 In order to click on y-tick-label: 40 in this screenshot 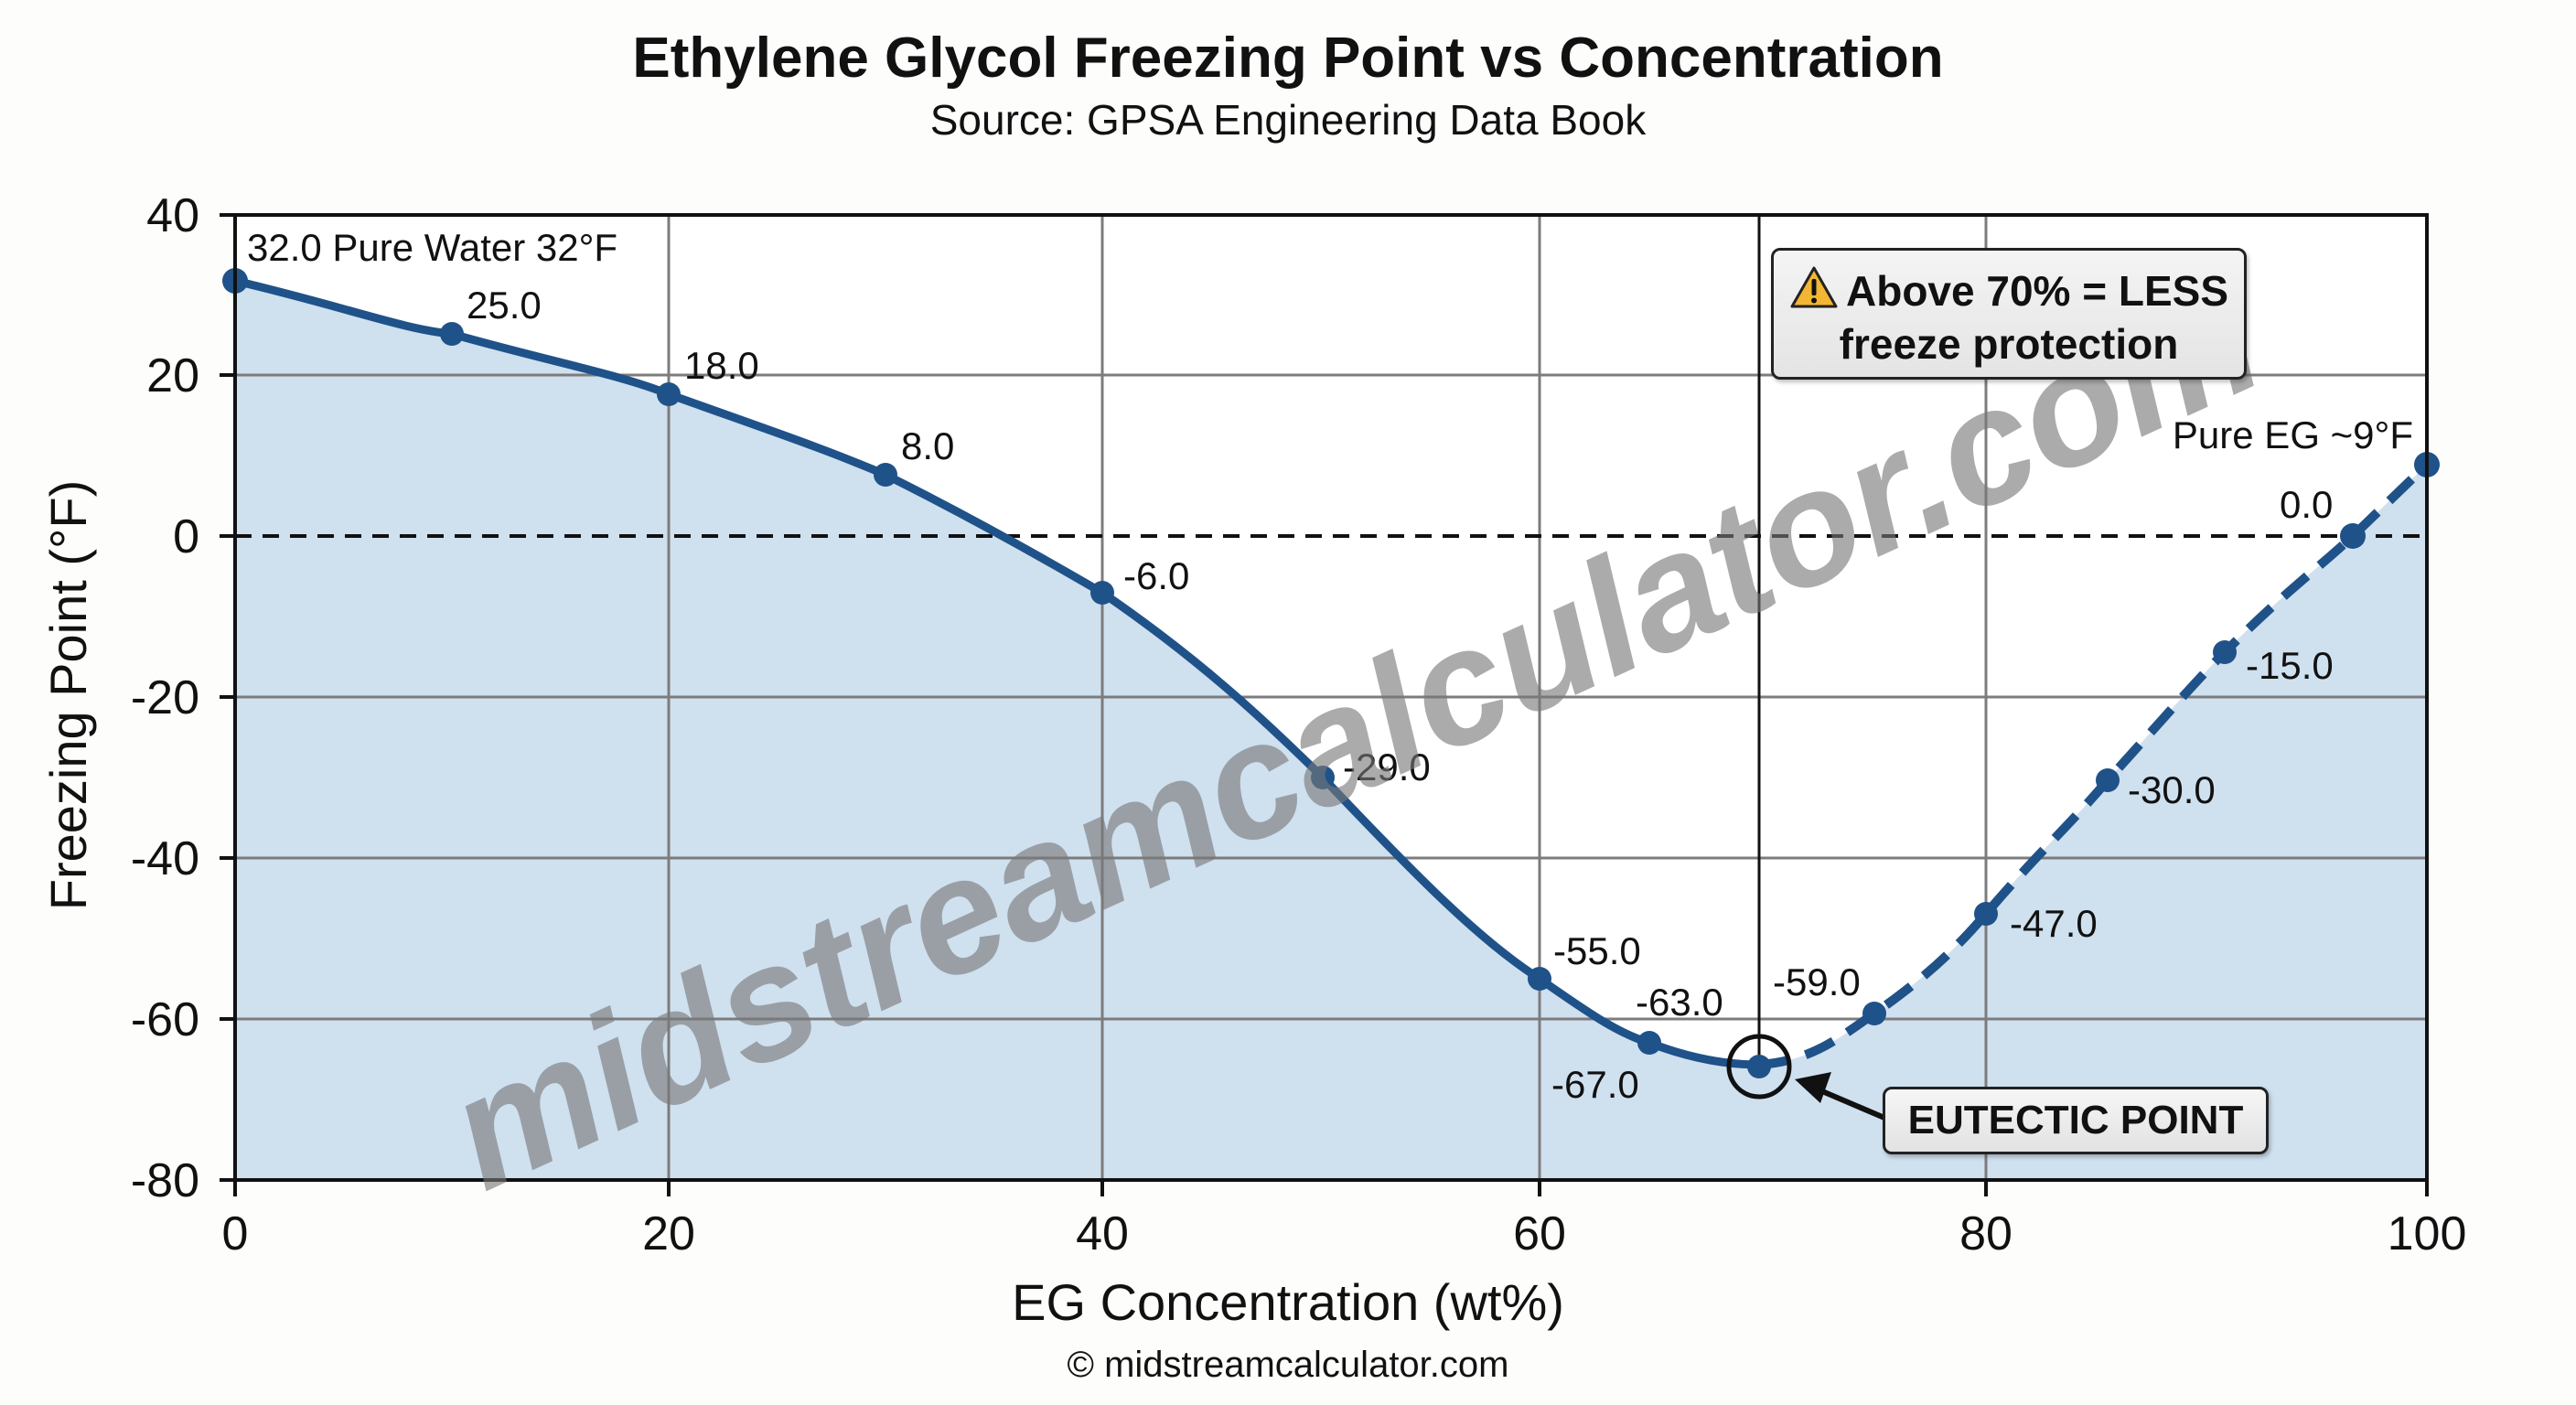, I will do `click(173, 215)`.